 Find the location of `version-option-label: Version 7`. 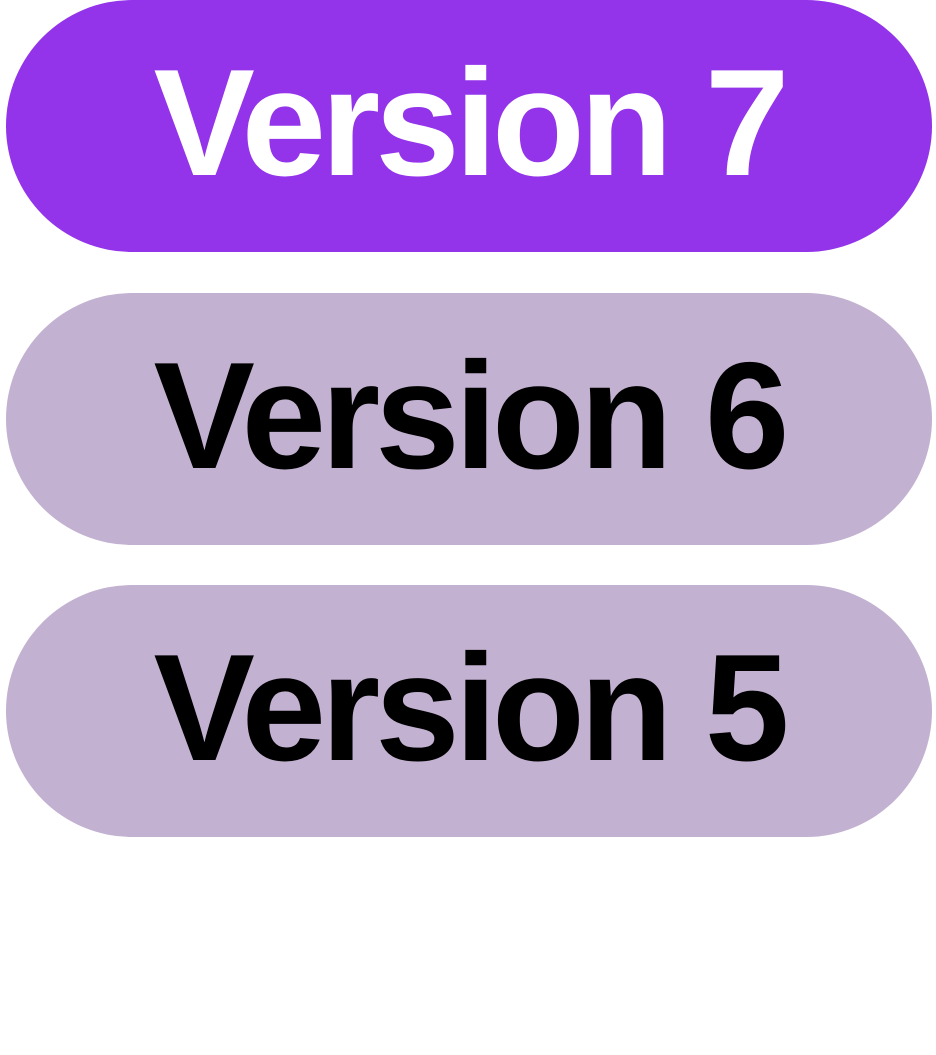

version-option-label: Version 7 is located at coordinates (471, 123).